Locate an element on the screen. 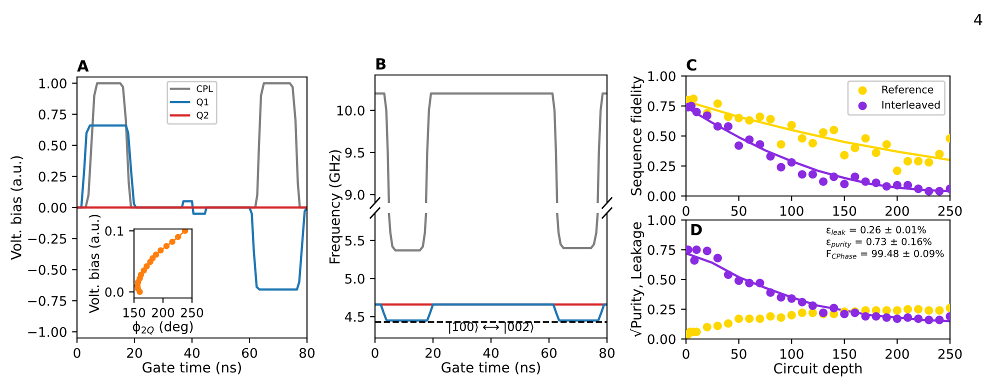 The width and height of the screenshot is (998, 387). legend-label: CPL is located at coordinates (204, 88).